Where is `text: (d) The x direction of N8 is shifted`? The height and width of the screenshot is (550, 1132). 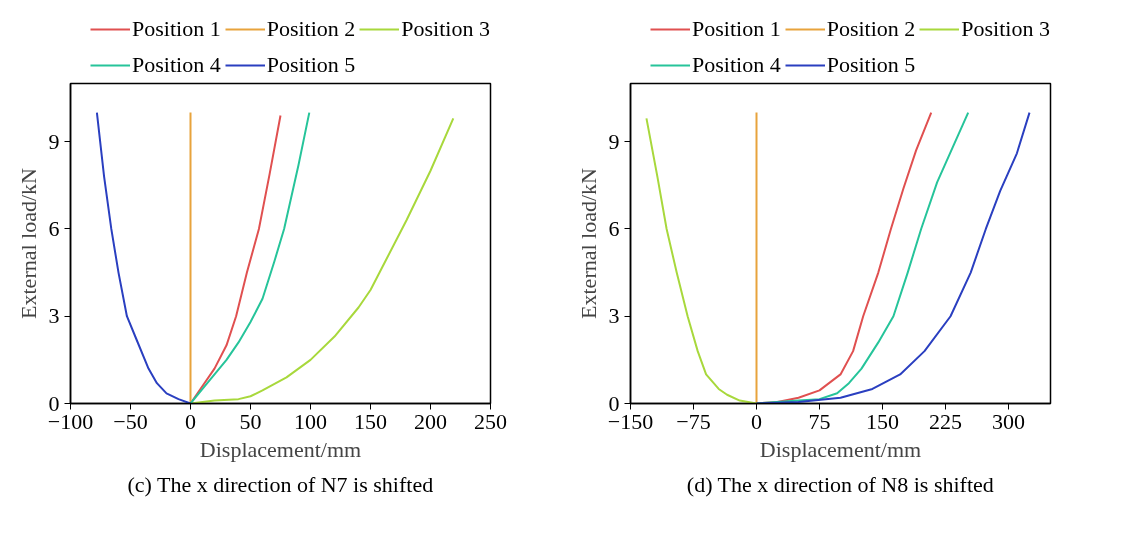
text: (d) The x direction of N8 is shifted is located at coordinates (840, 484).